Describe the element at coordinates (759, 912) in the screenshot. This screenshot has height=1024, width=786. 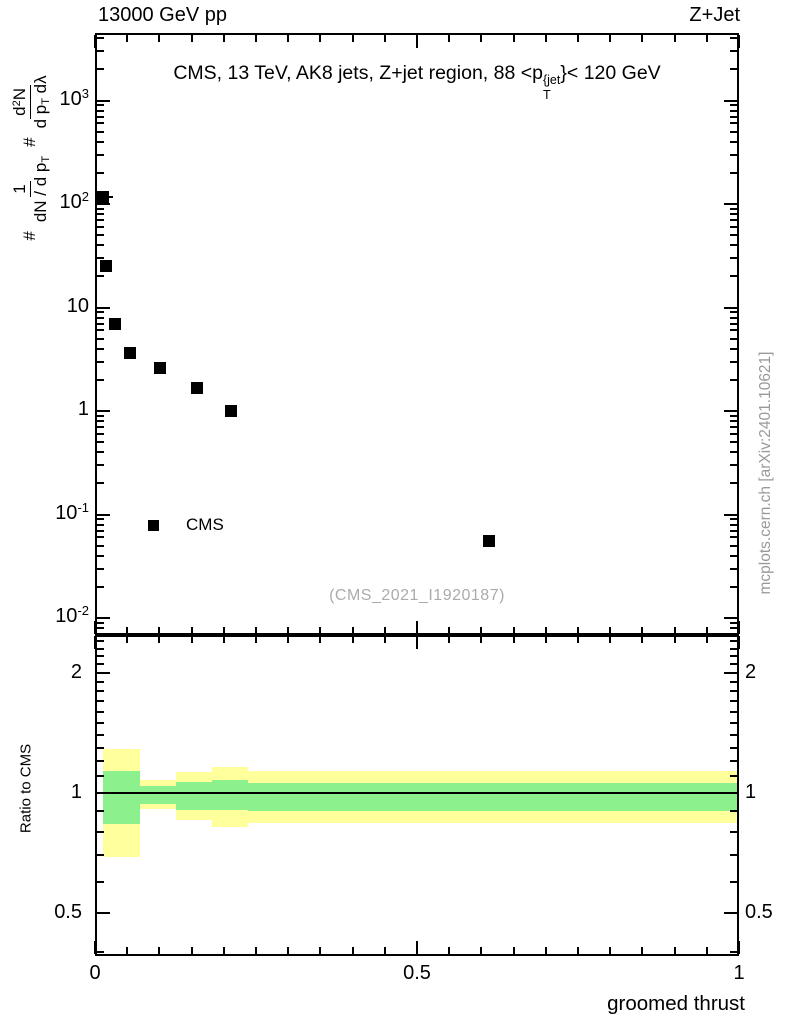
I see `ratio-tick-label: 0.5` at that location.